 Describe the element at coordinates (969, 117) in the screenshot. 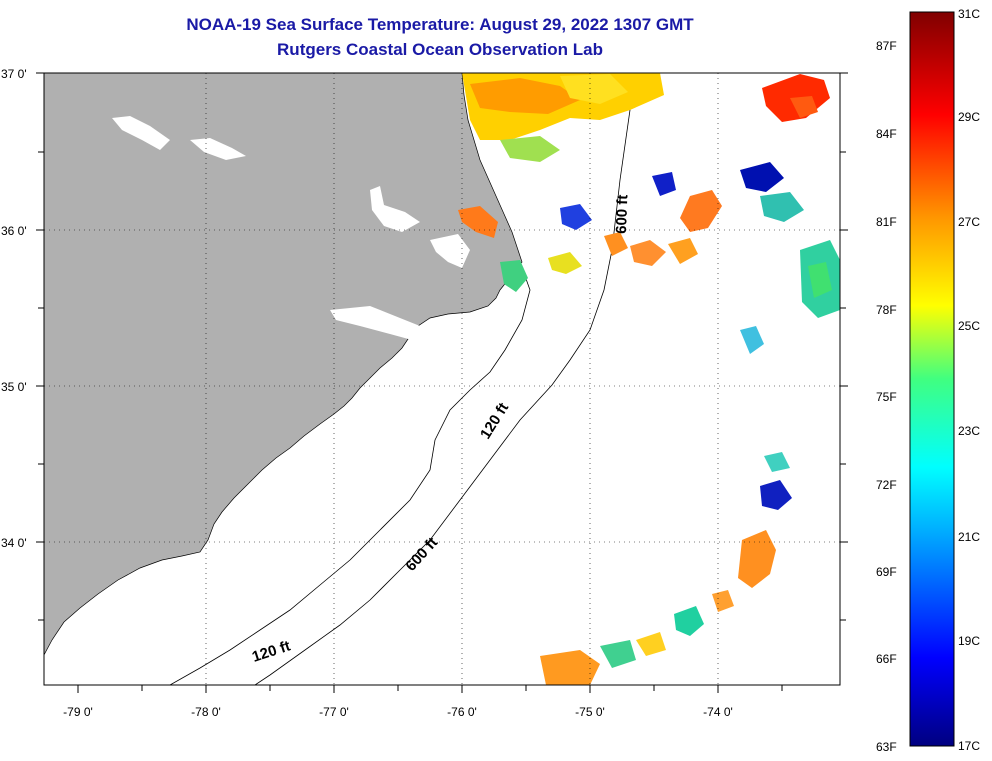

I see `colorbar-c-label: 29C` at that location.